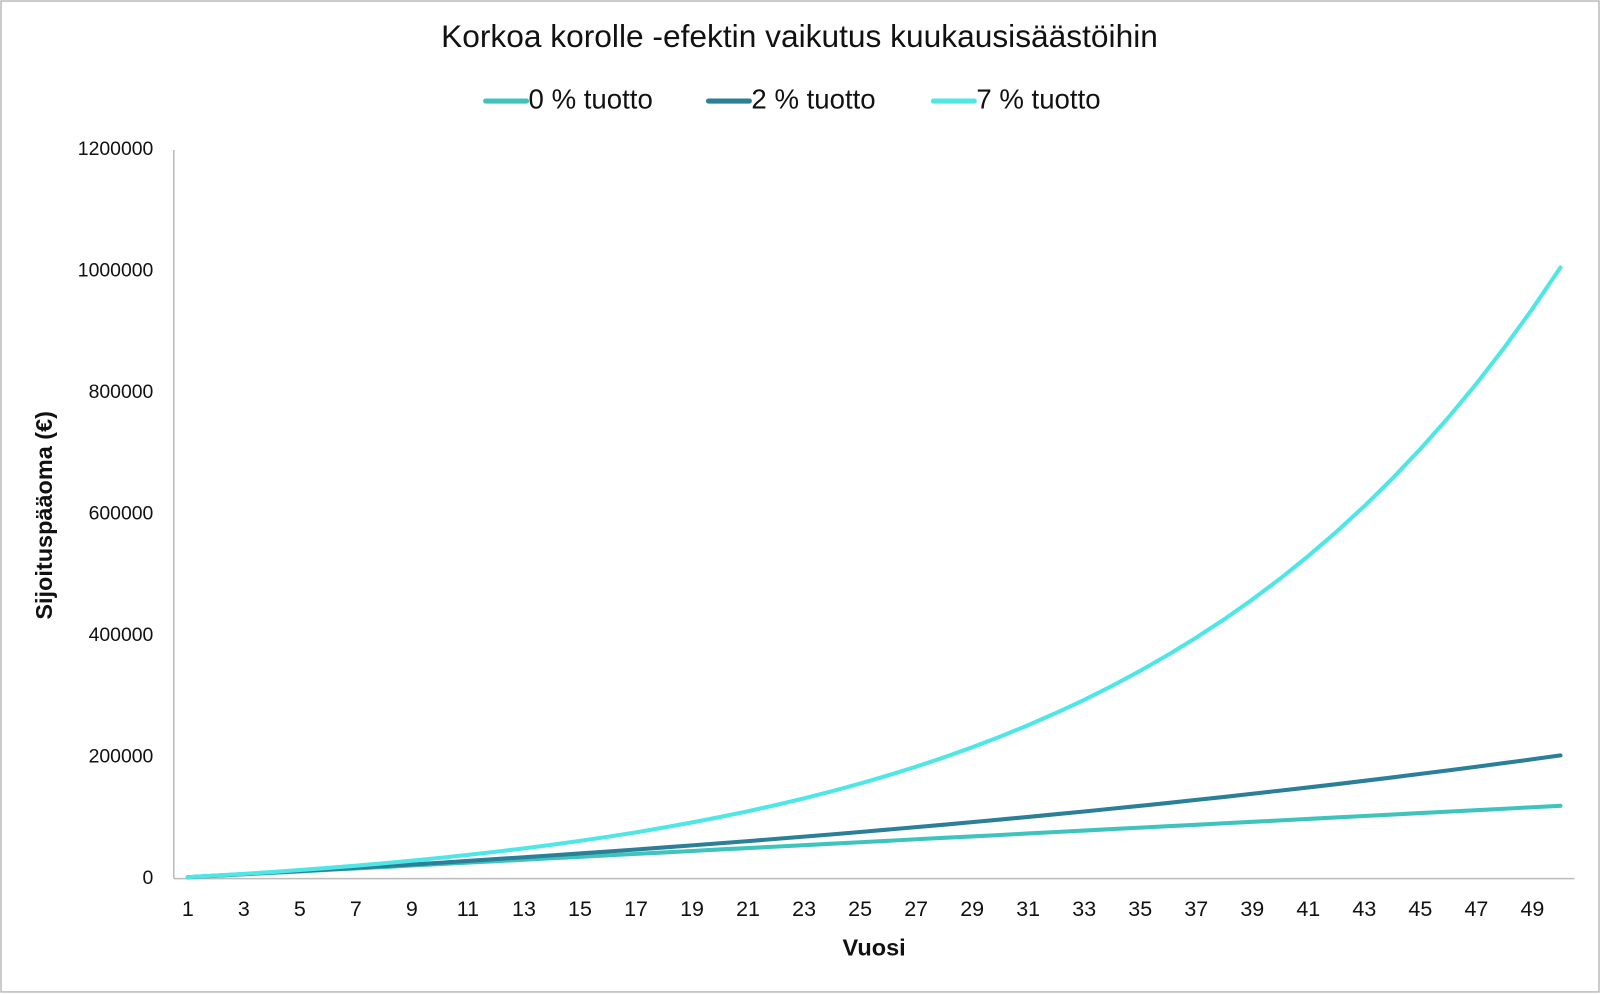  I want to click on y-tick-label: 0, so click(148, 878).